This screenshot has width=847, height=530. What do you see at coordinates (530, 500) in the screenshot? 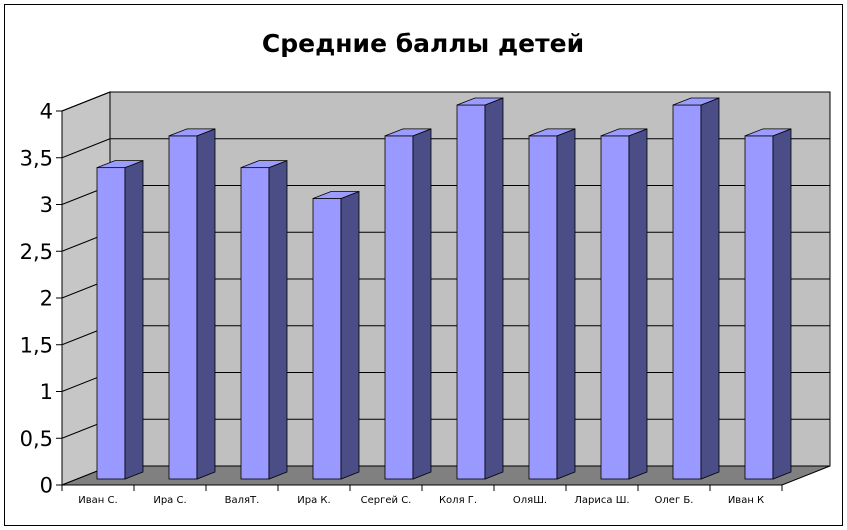
I see `x-tick-label: ОляШ.` at bounding box center [530, 500].